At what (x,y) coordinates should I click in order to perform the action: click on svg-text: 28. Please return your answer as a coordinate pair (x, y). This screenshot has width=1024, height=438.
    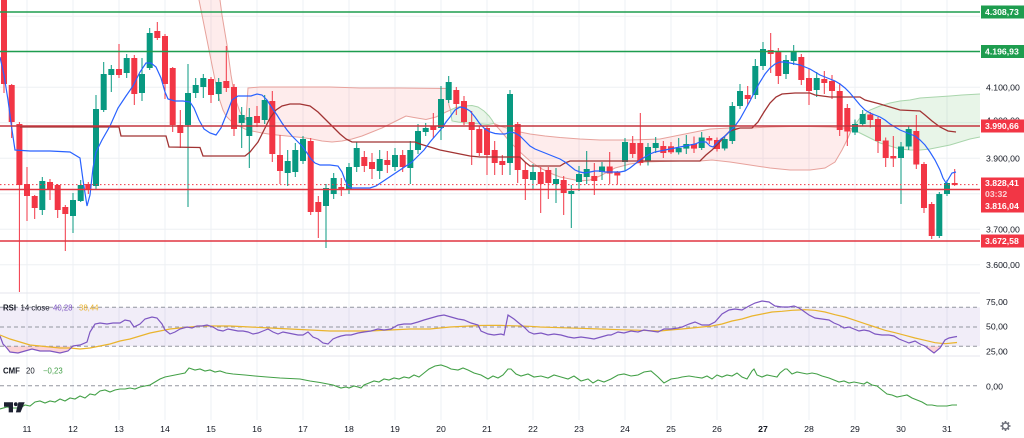
    Looking at the image, I should click on (809, 429).